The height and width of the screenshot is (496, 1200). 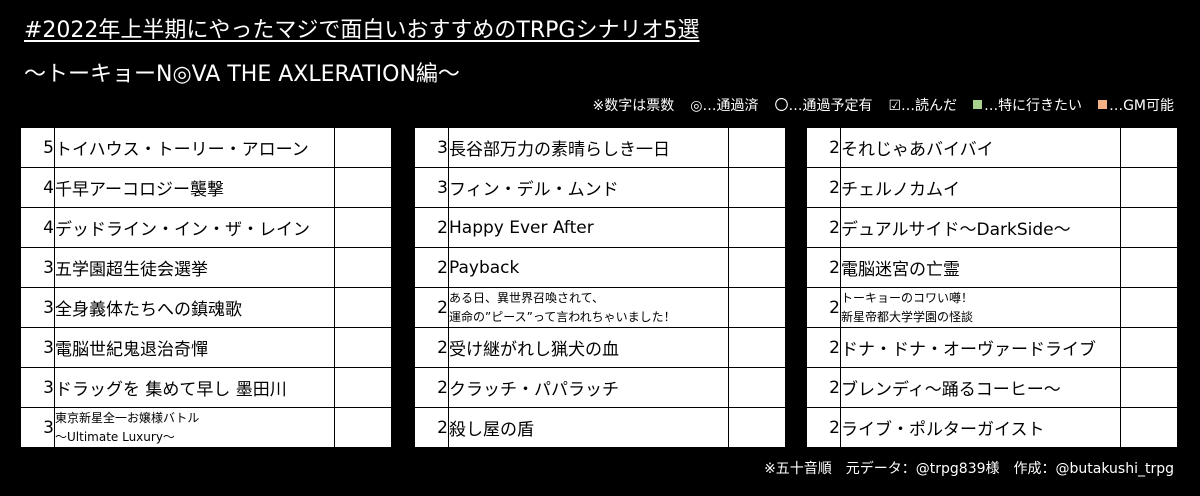 I want to click on scenario-name: ドラッグを 集めて早し 墨田川, so click(x=194, y=387).